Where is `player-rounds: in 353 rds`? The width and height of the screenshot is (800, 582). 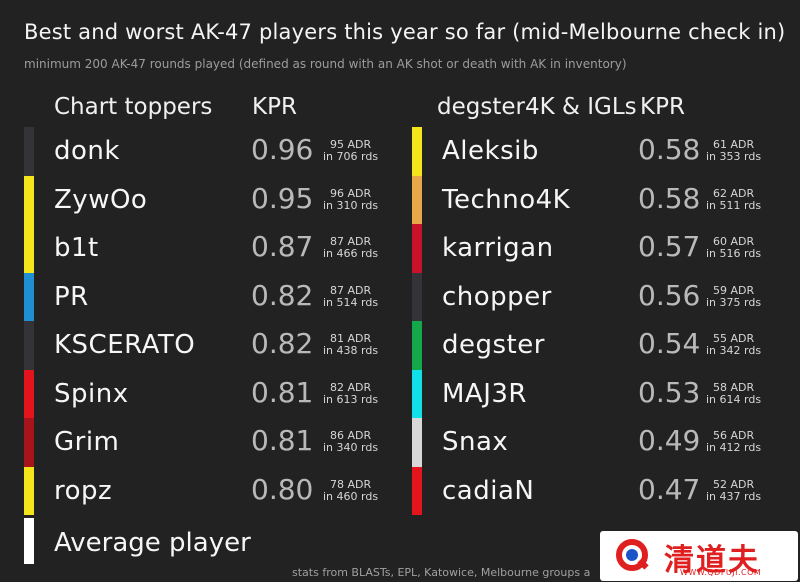
player-rounds: in 353 rds is located at coordinates (734, 156).